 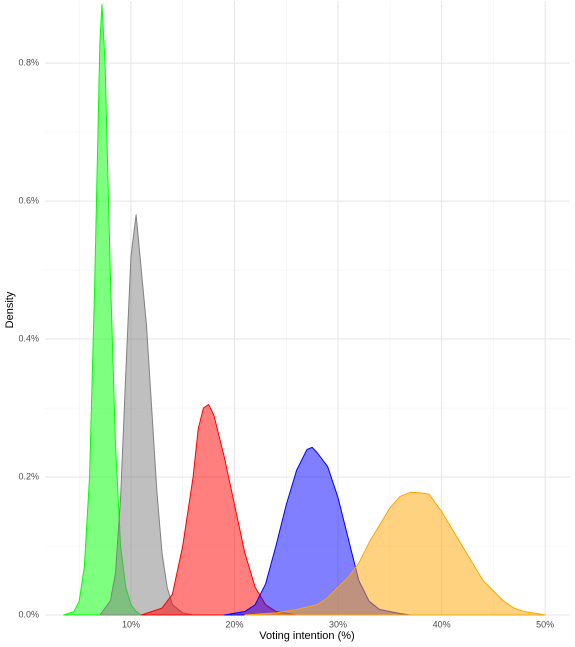 I want to click on x-tick-label: 50%, so click(x=545, y=624).